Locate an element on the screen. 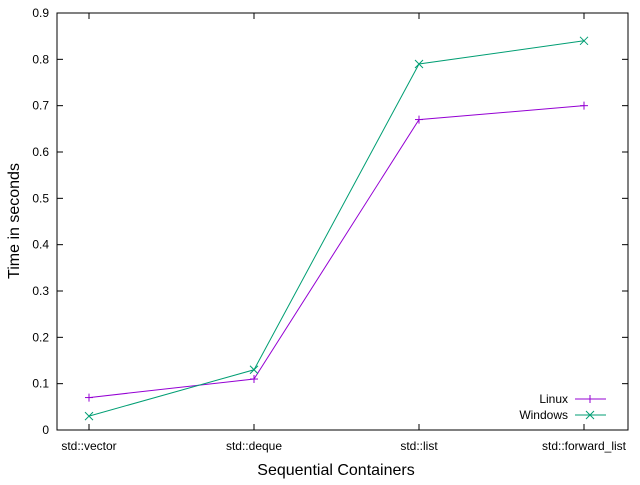 This screenshot has width=640, height=485. y-tick-label: 0 is located at coordinates (45, 430).